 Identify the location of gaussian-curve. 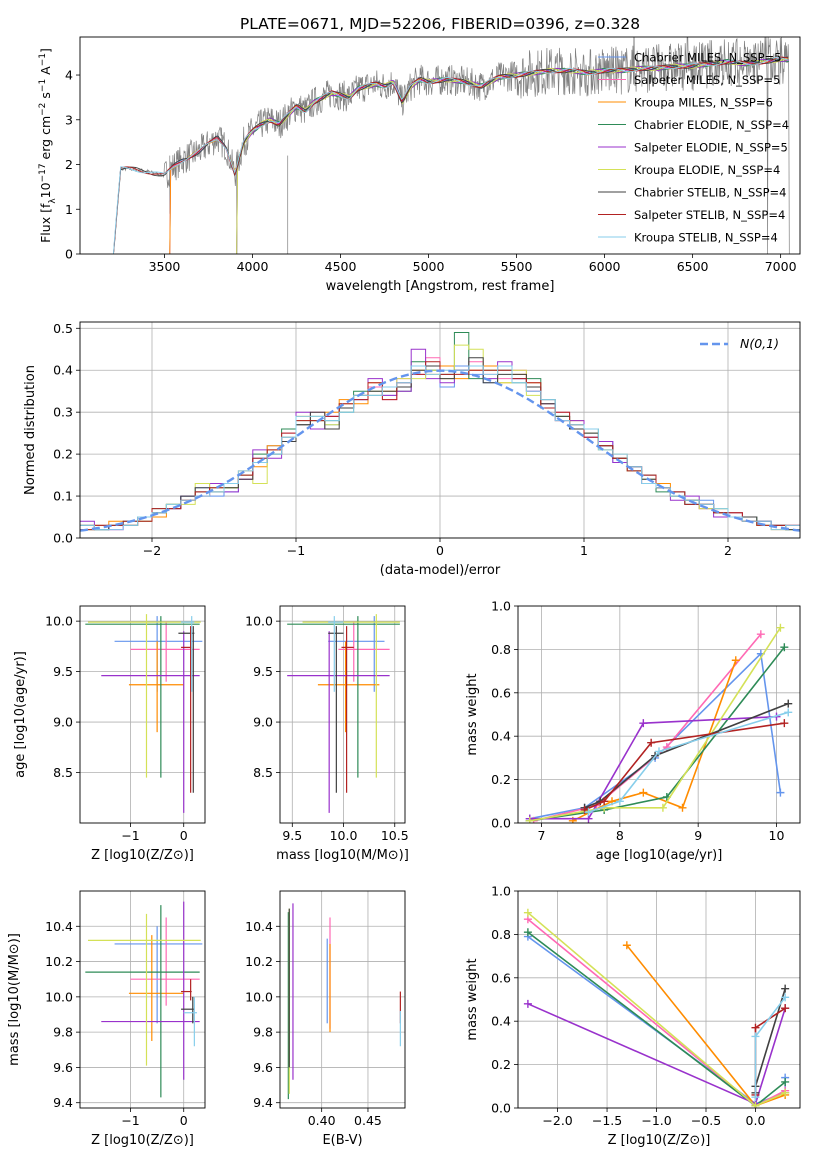
(440, 450).